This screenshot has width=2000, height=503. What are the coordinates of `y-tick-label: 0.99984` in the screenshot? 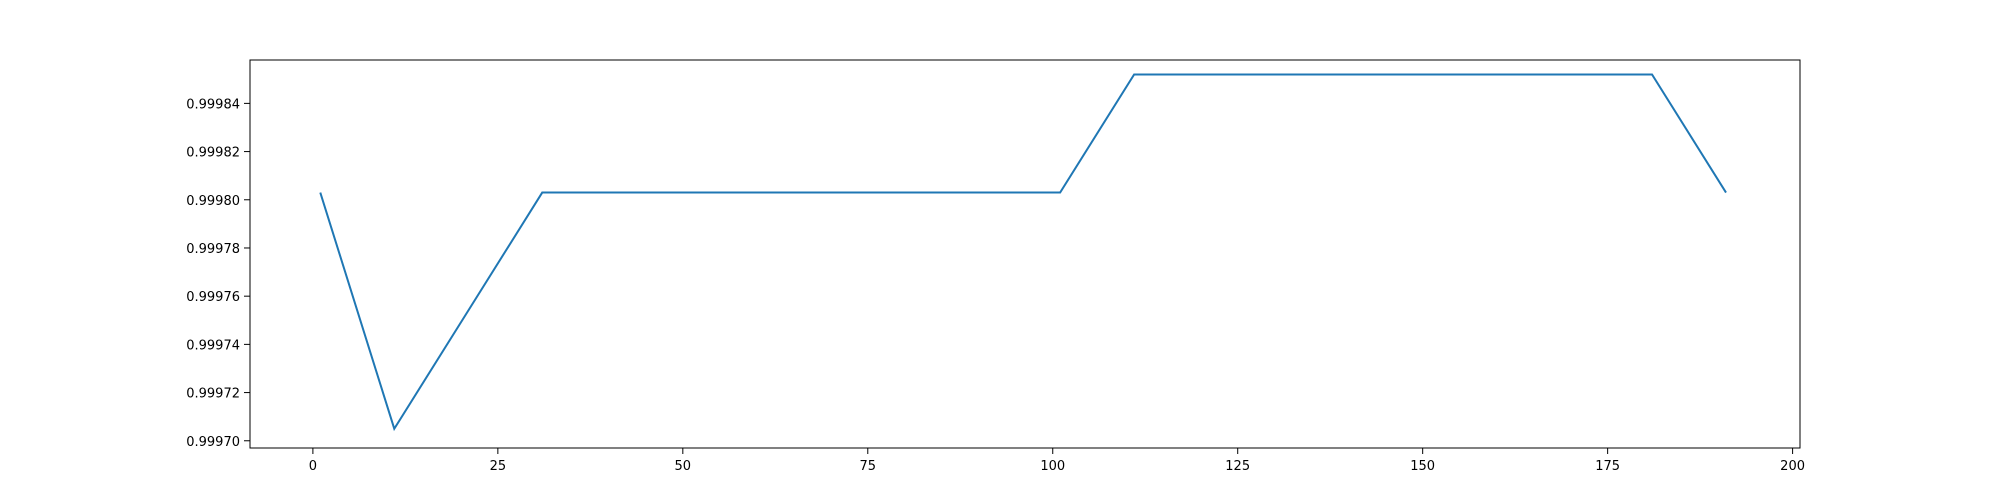 It's located at (213, 104).